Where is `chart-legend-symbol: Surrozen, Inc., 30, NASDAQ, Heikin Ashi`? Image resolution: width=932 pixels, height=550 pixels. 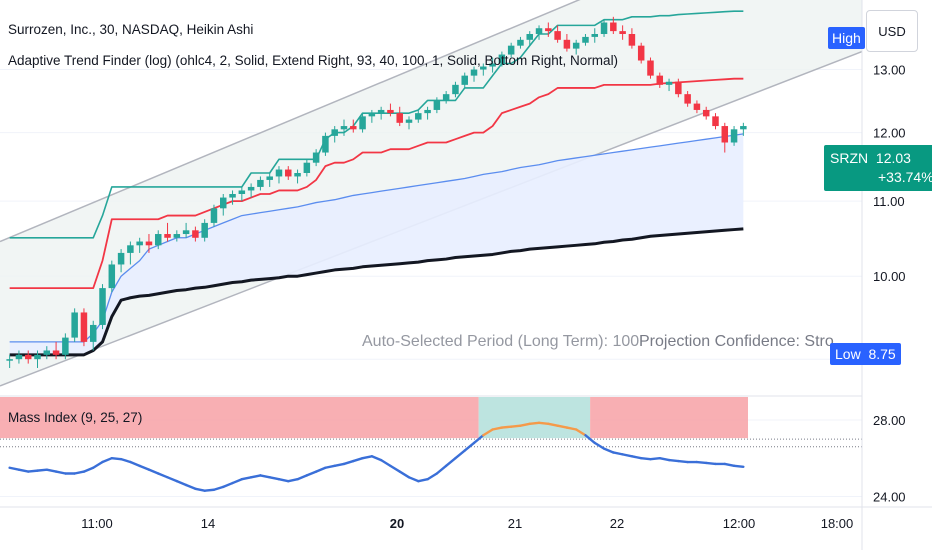
chart-legend-symbol: Surrozen, Inc., 30, NASDAQ, Heikin Ashi is located at coordinates (130, 29).